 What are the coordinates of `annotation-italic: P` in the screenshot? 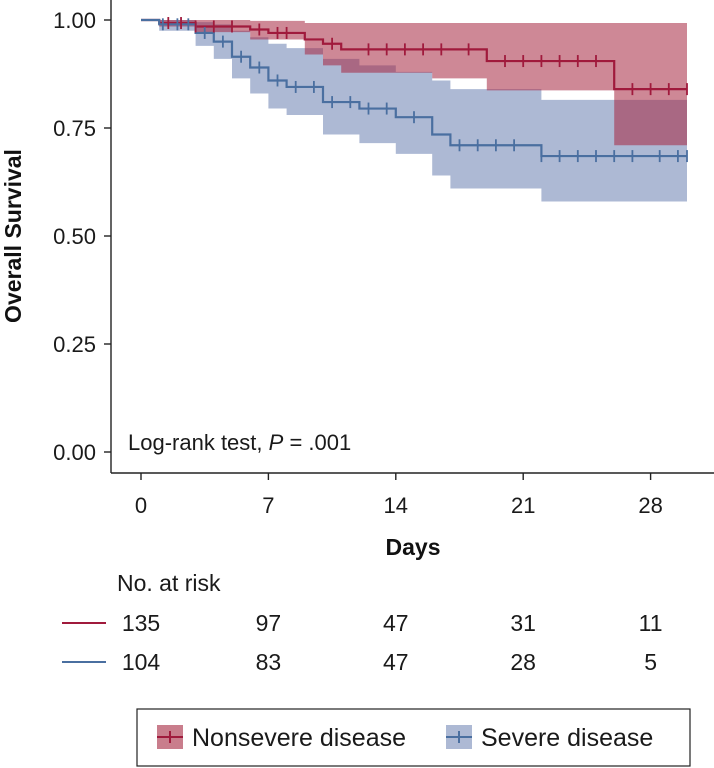 It's located at (276, 442).